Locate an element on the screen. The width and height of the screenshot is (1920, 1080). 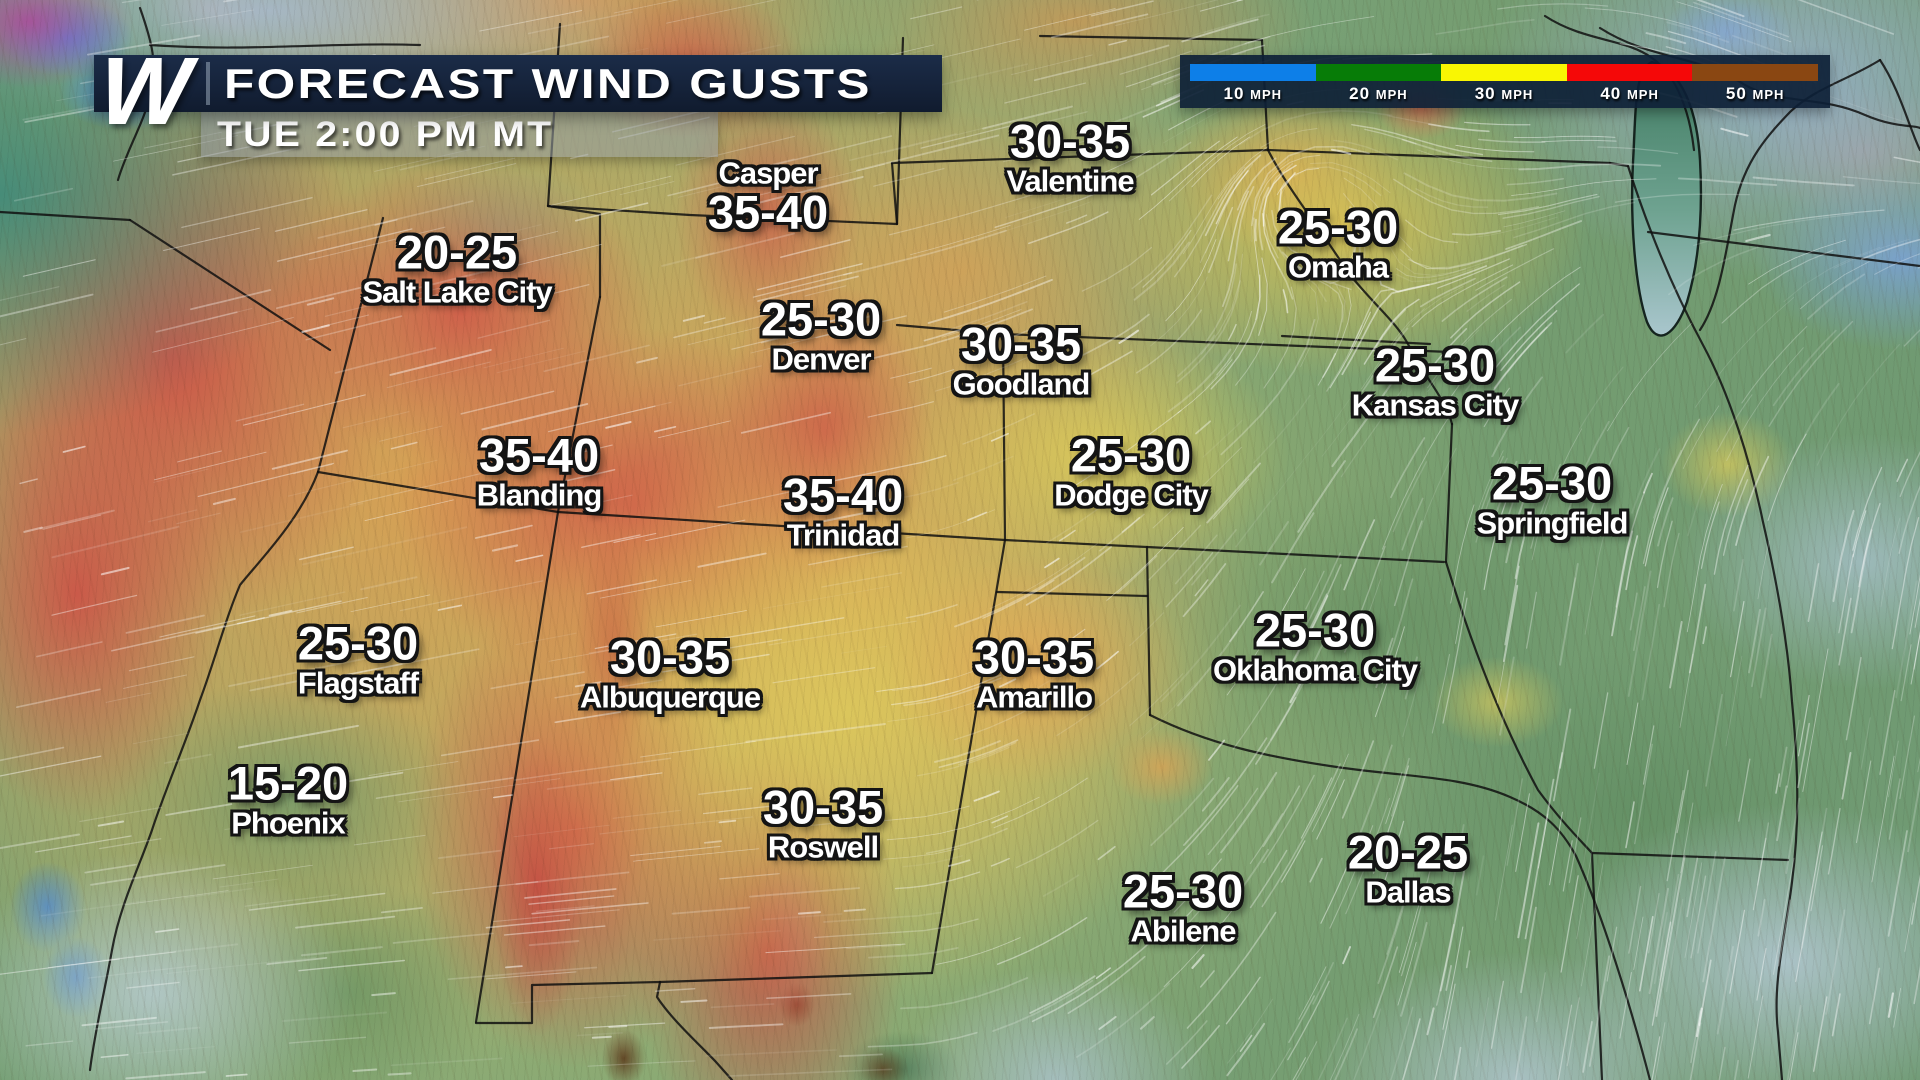
station-city: Phoenix is located at coordinates (288, 823).